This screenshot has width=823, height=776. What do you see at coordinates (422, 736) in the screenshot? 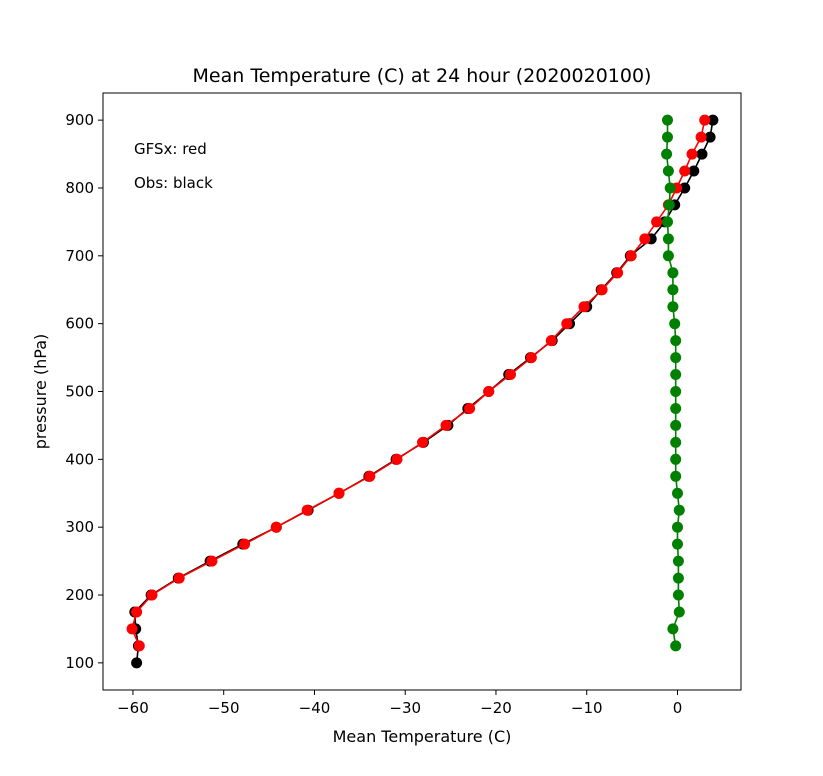
I see `x-axis-label: Mean Temperature (C)` at bounding box center [422, 736].